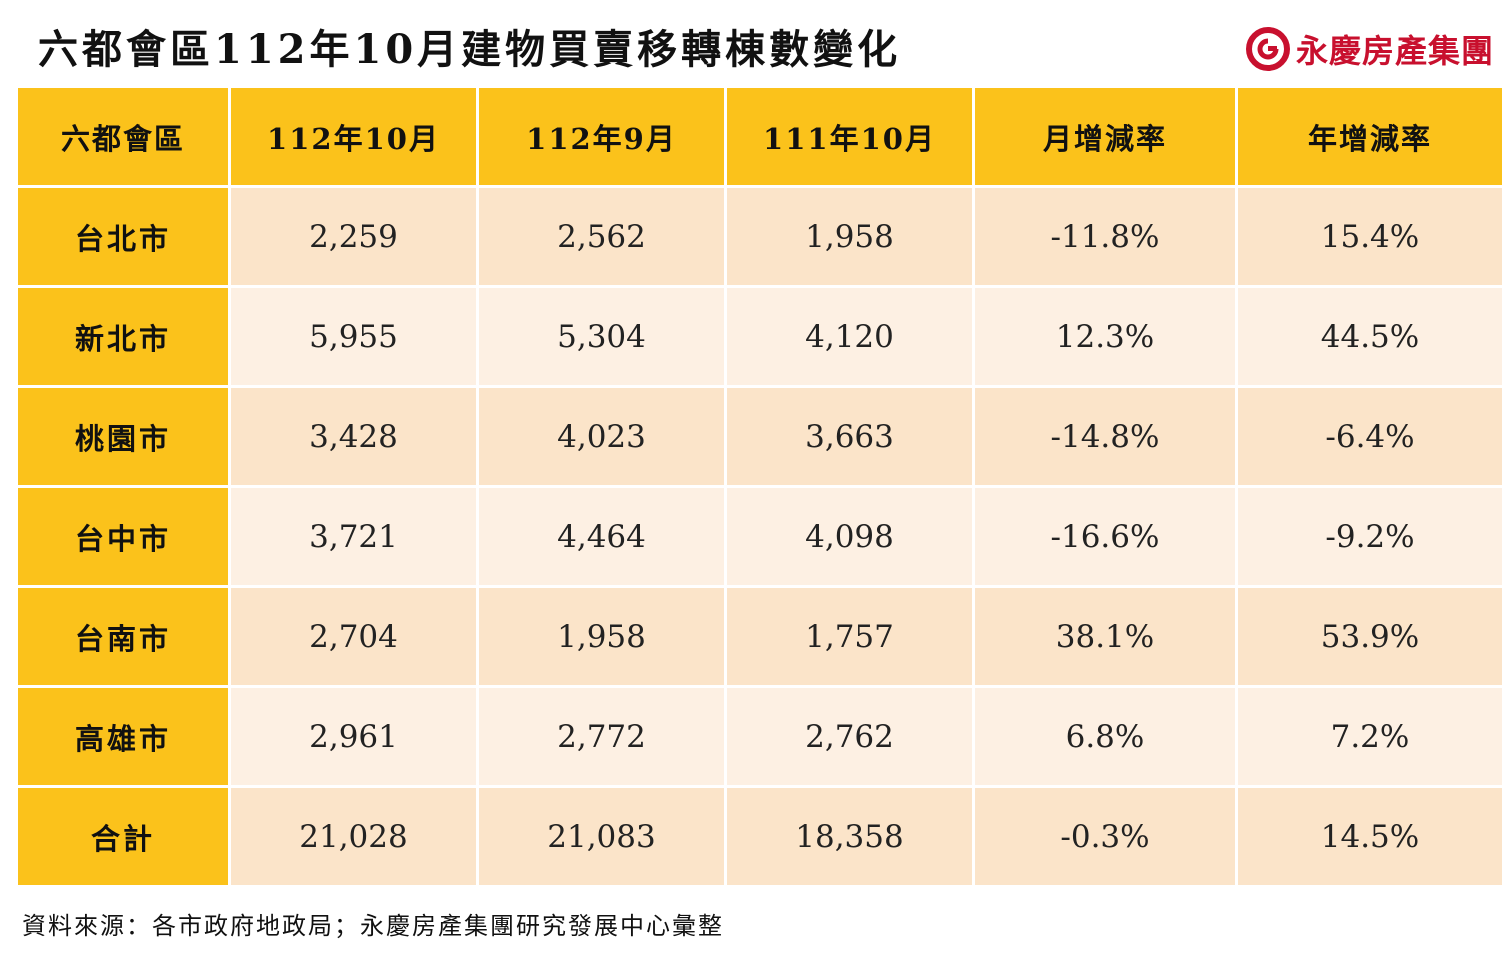  What do you see at coordinates (1370, 638) in the screenshot?
I see `table-cell: 53.9%` at bounding box center [1370, 638].